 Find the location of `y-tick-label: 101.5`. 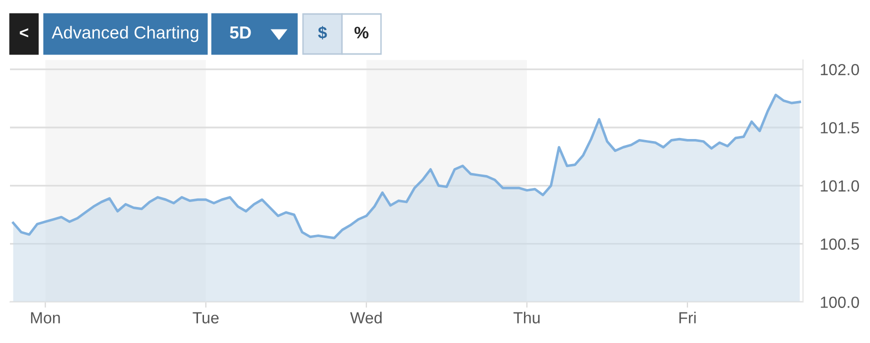

y-tick-label: 101.5 is located at coordinates (839, 128).